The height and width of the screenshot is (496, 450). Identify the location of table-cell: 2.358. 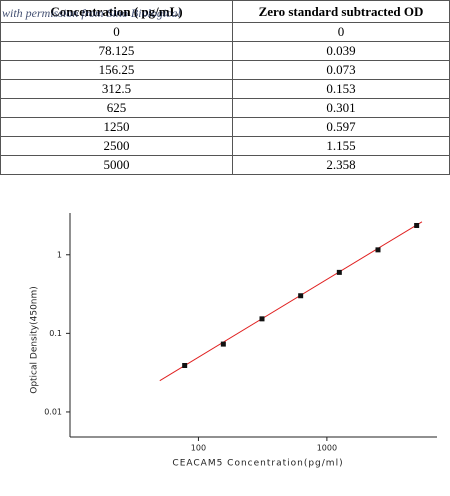
(341, 165).